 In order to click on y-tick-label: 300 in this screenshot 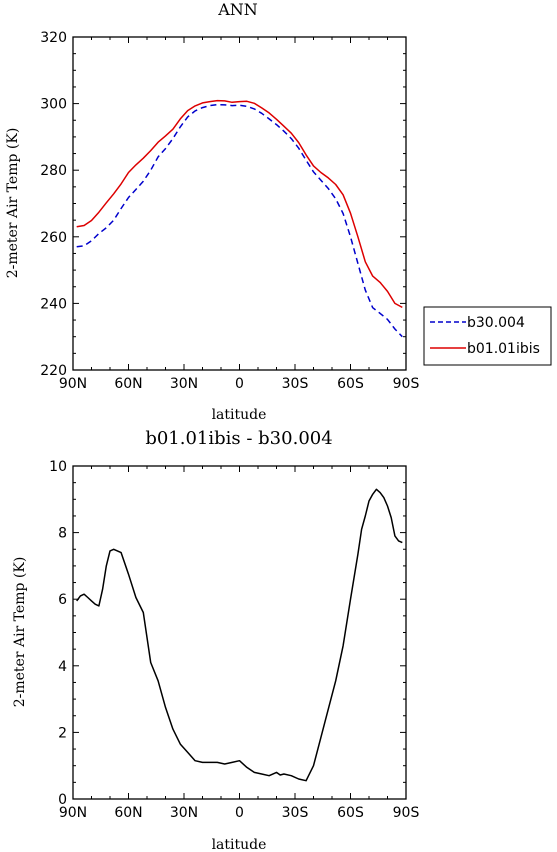, I will do `click(53, 105)`.